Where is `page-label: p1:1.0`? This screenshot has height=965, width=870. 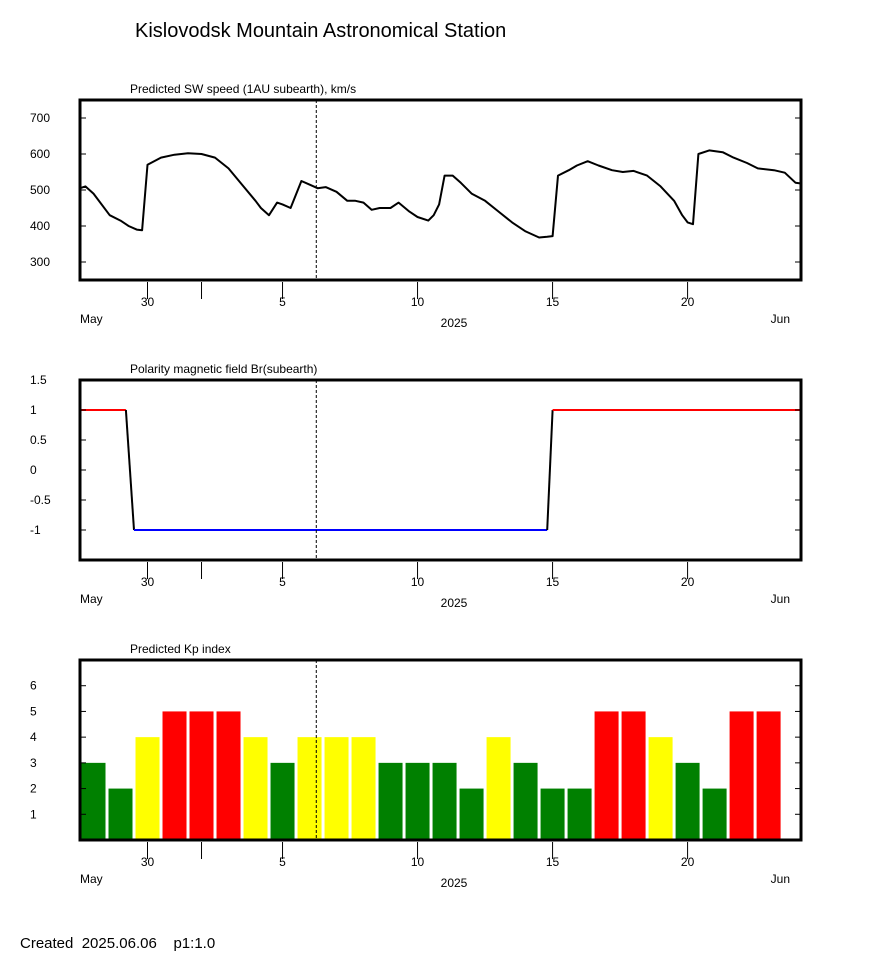 page-label: p1:1.0 is located at coordinates (194, 943).